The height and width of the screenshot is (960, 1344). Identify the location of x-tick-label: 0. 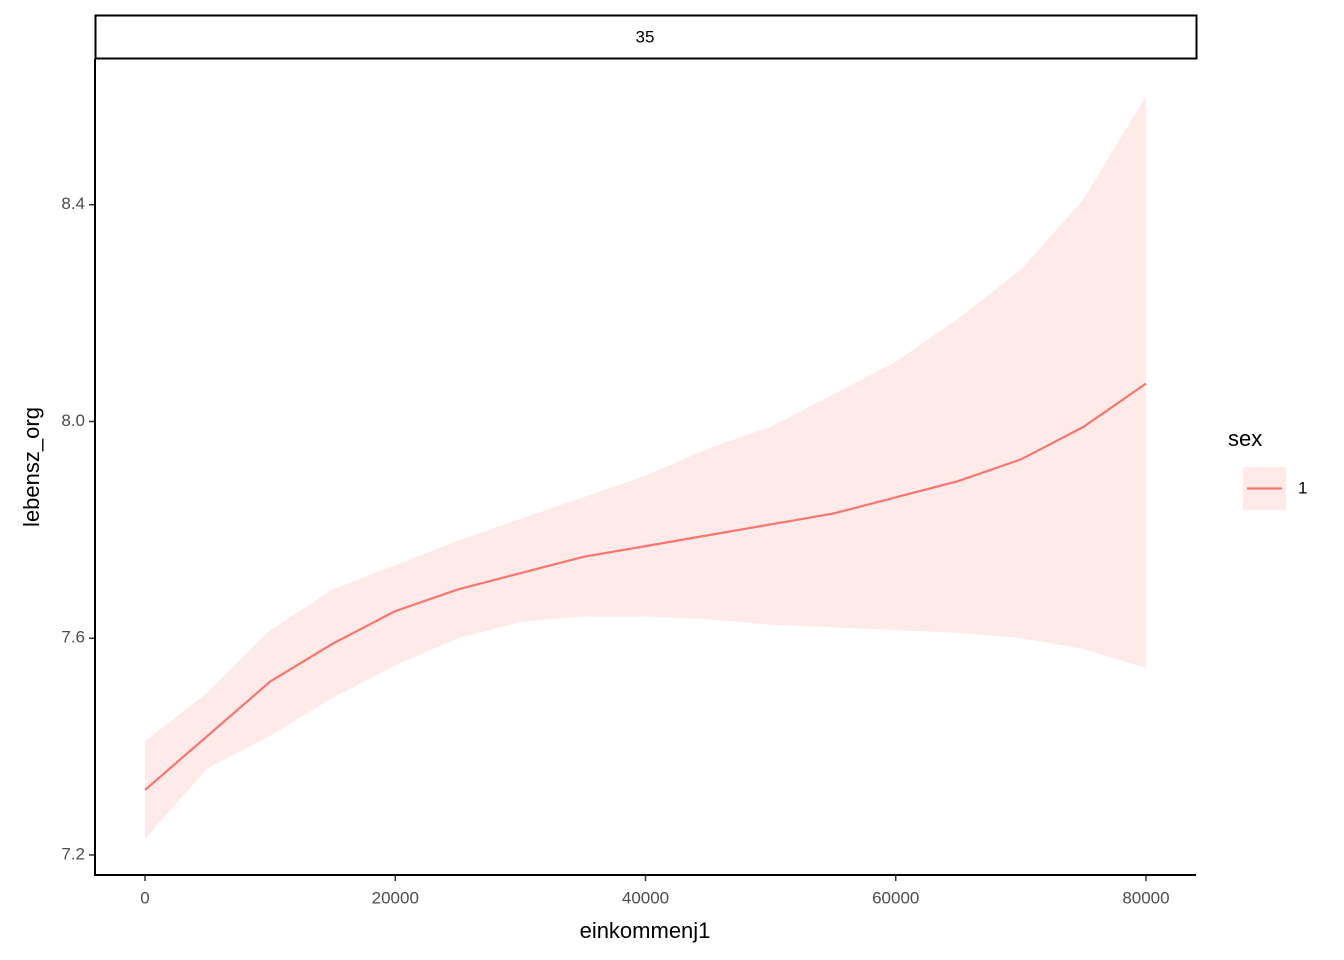
(144, 897).